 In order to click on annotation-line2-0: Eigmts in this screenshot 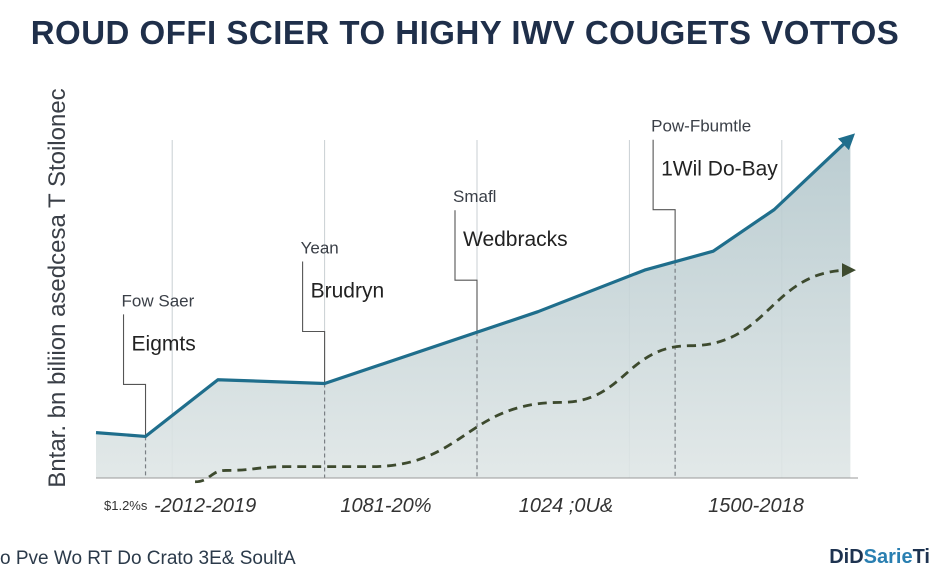, I will do `click(164, 343)`.